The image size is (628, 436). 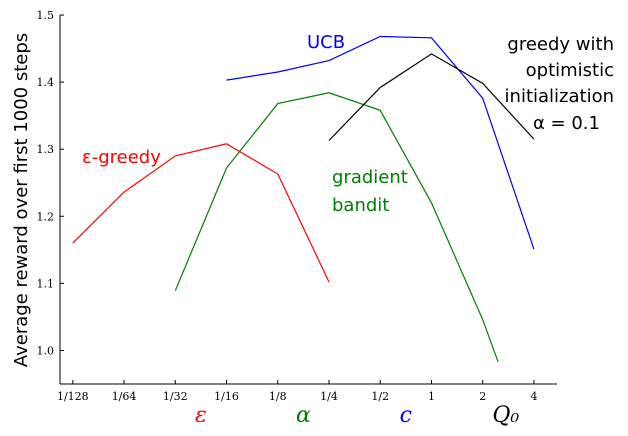 What do you see at coordinates (278, 396) in the screenshot?
I see `x-tick-label: 1/8` at bounding box center [278, 396].